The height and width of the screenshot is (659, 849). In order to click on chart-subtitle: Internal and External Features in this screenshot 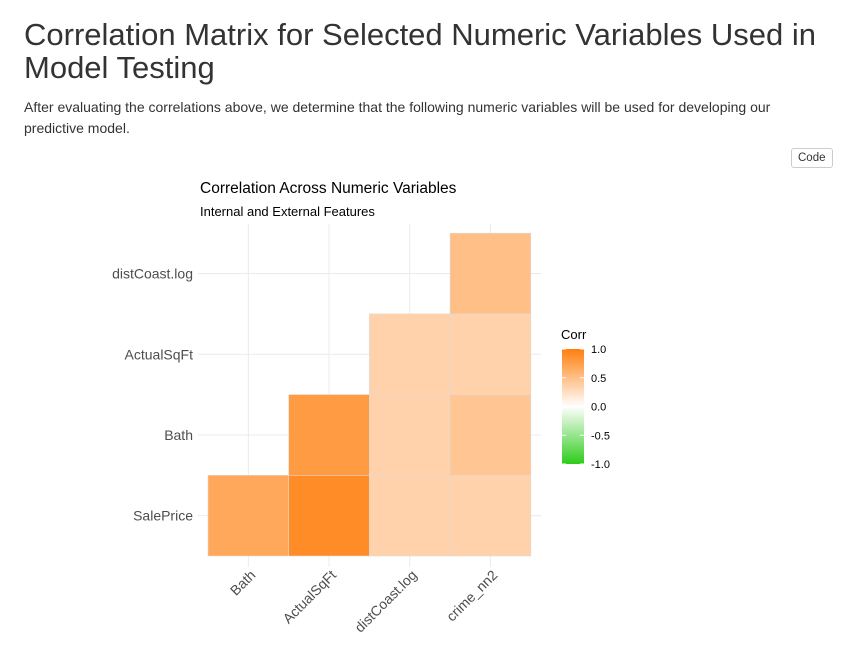, I will do `click(287, 211)`.